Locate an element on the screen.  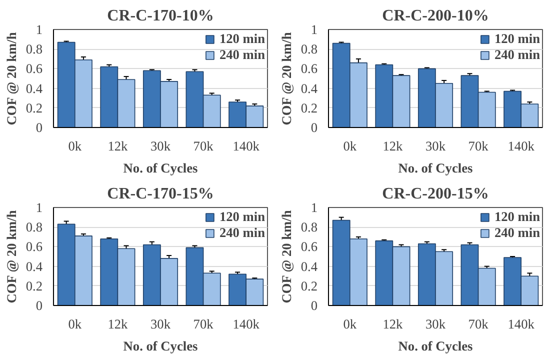
chart-title: CR-C-170-15% is located at coordinates (160, 194).